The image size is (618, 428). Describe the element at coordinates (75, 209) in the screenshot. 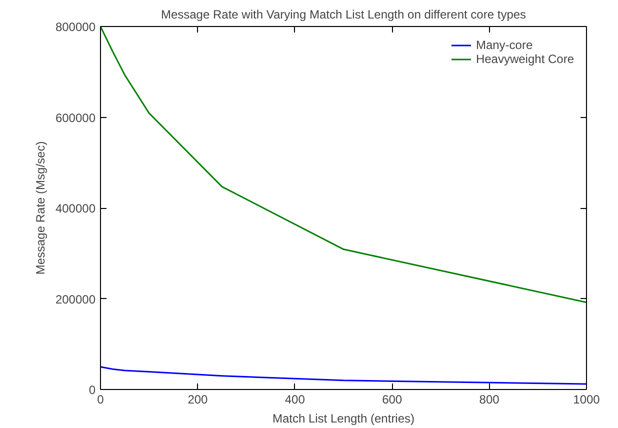

I see `y-tick-label: 400000` at that location.